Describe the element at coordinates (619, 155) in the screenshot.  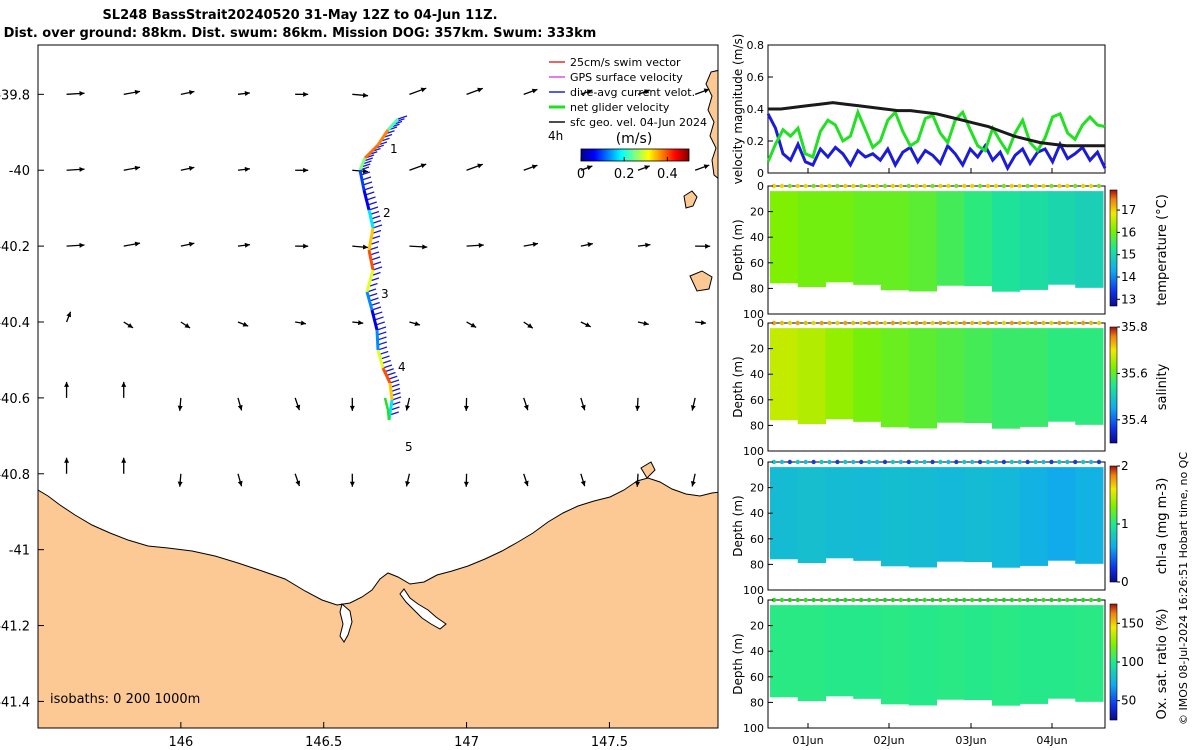
I see `speed-colorbar: 4h (m/s) 0 0.2 0.4` at that location.